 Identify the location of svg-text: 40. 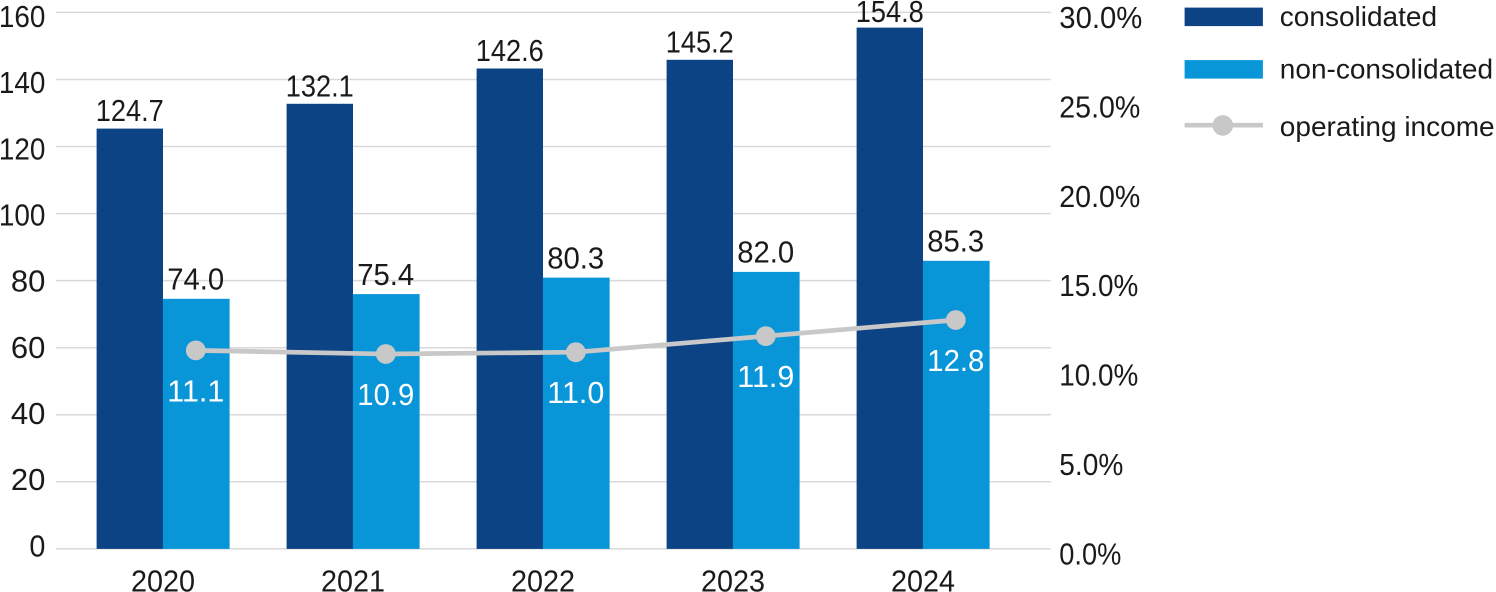
(28, 414).